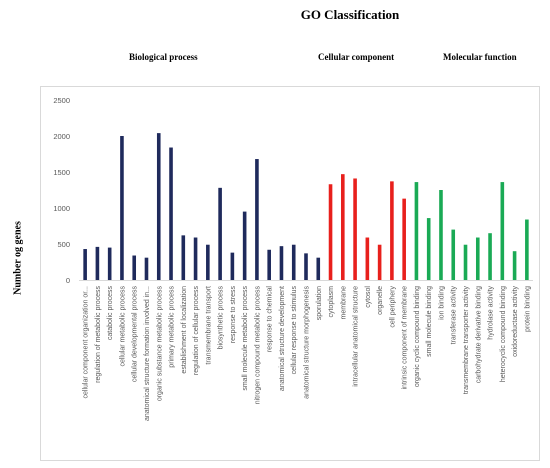 The image size is (550, 468). Describe the element at coordinates (18, 258) in the screenshot. I see `y-axis-label: Number og genes` at that location.